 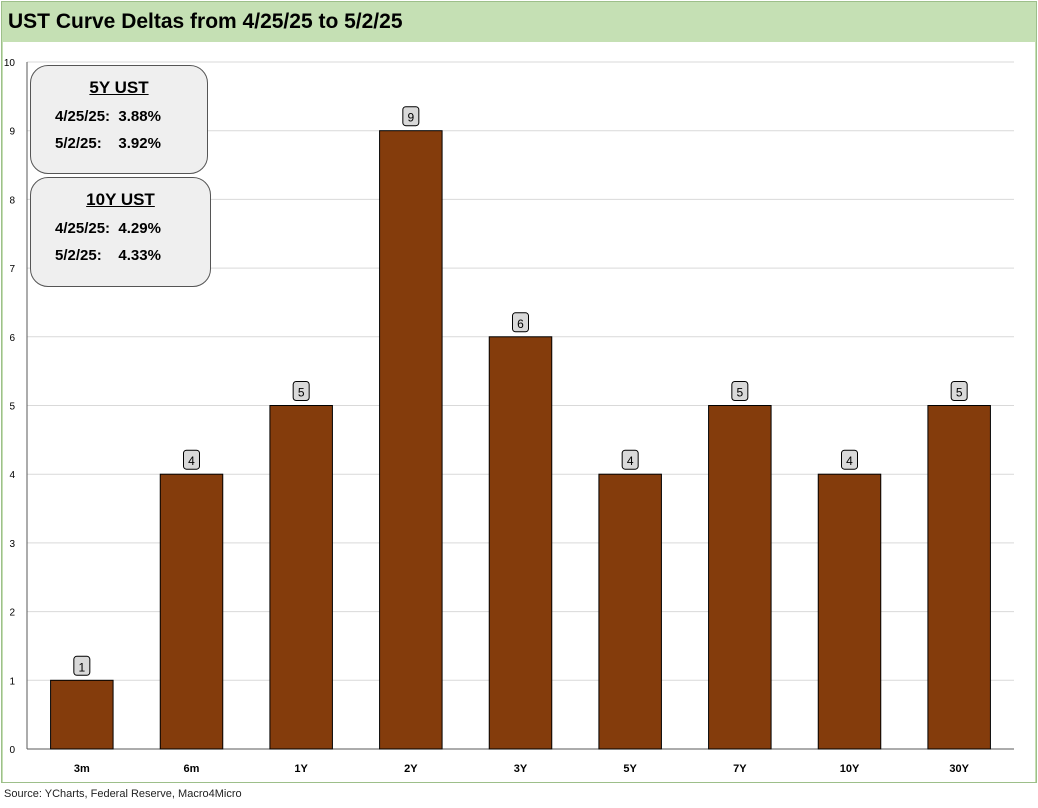 What do you see at coordinates (301, 577) in the screenshot?
I see `bar-1Y` at bounding box center [301, 577].